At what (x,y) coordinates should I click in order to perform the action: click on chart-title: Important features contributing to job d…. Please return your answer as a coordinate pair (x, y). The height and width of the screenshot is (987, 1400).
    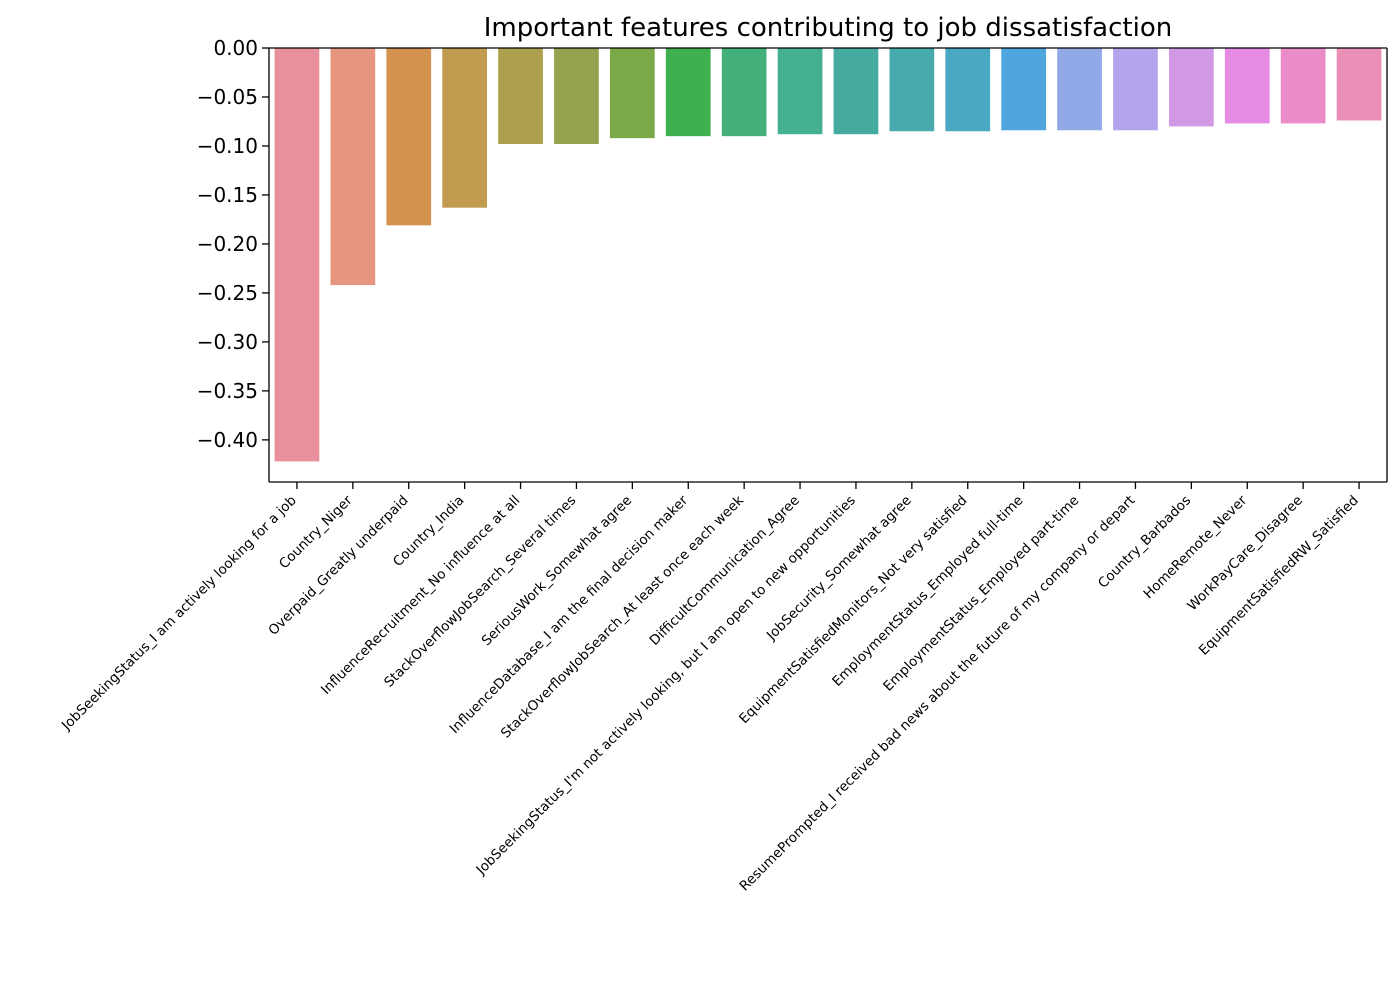
    Looking at the image, I should click on (828, 28).